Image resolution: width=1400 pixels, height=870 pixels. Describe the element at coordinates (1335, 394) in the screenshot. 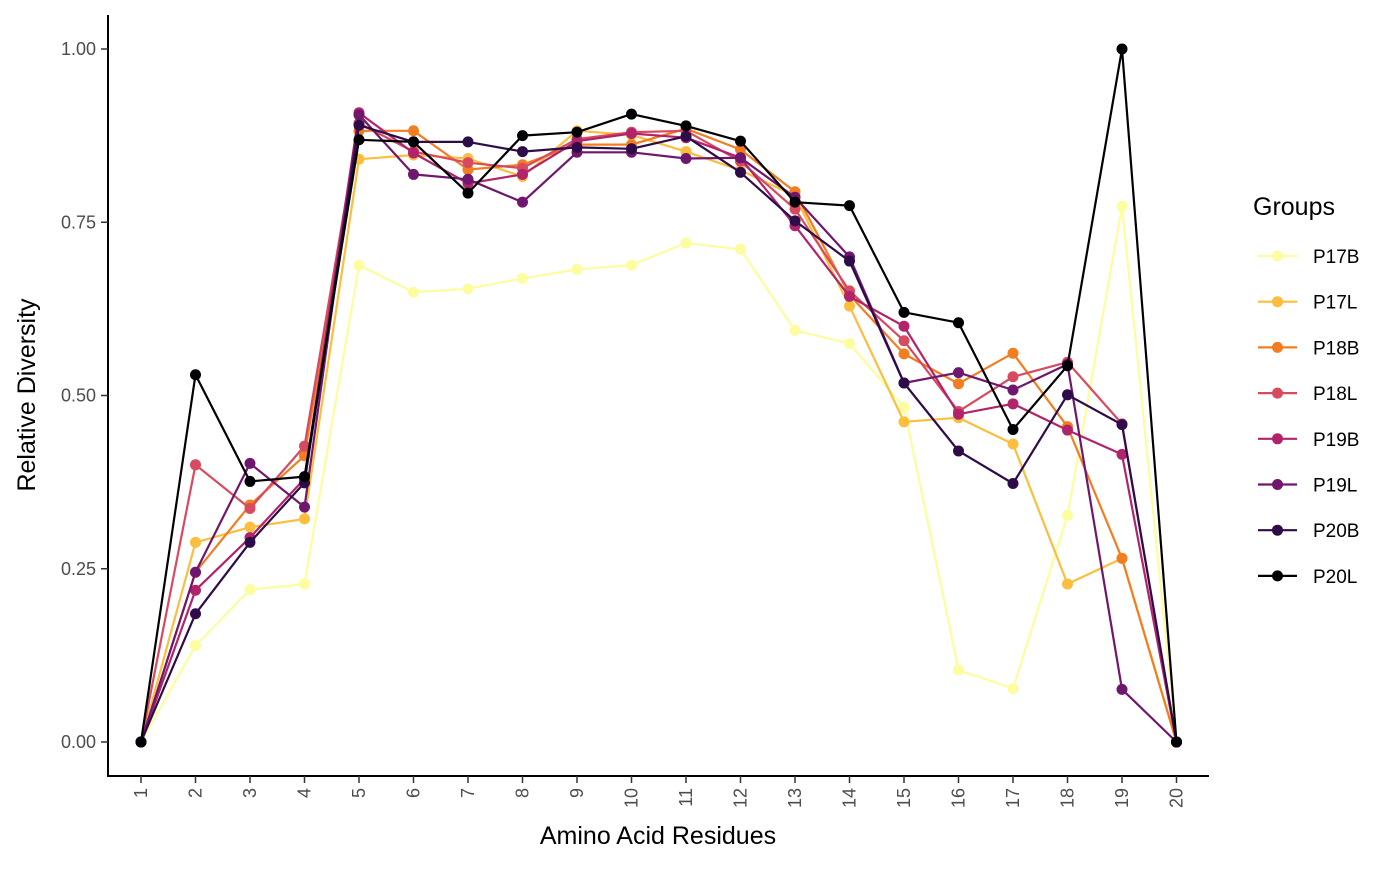

I see `legend-label: P18L` at that location.